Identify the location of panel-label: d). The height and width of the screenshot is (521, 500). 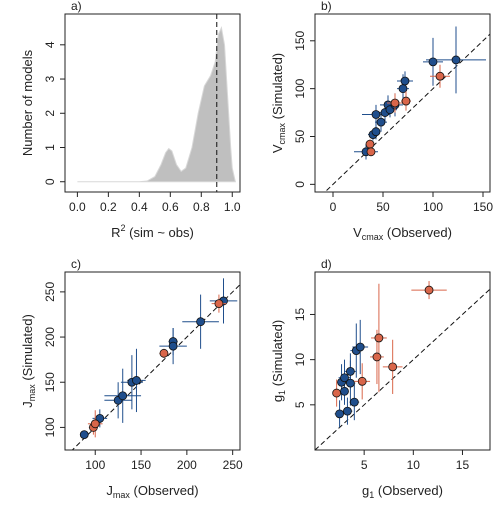
(326, 264).